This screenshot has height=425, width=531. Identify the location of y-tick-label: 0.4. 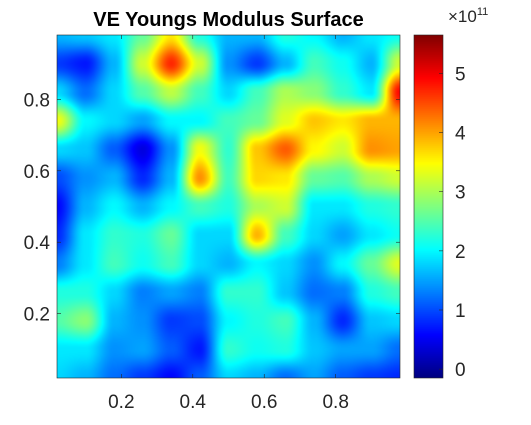
(37, 243).